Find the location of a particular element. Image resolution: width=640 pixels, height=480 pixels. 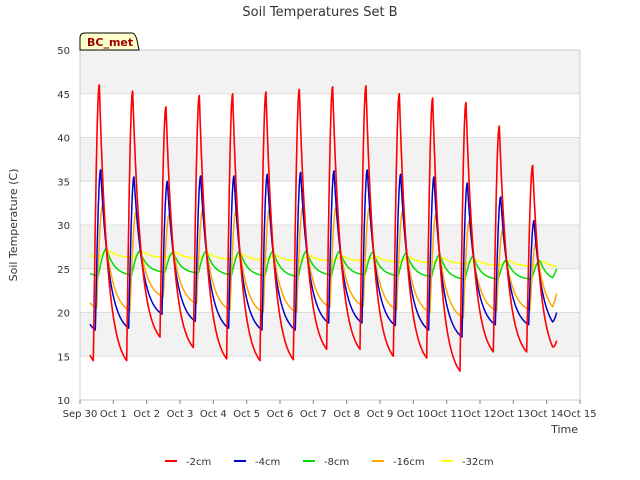

site-tag: BC_met is located at coordinates (109, 41).